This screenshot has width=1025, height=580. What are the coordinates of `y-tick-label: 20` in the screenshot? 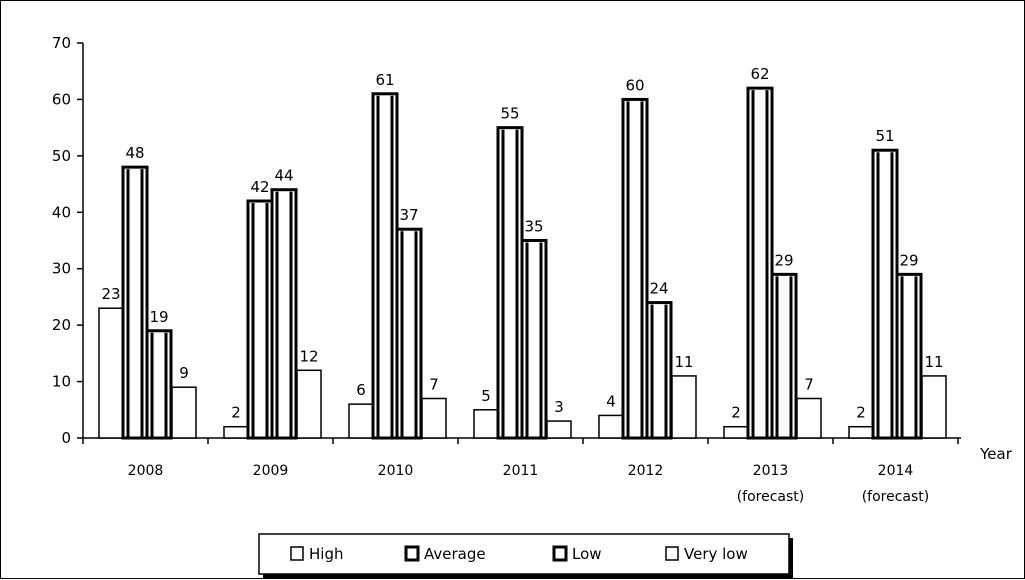 It's located at (61, 325).